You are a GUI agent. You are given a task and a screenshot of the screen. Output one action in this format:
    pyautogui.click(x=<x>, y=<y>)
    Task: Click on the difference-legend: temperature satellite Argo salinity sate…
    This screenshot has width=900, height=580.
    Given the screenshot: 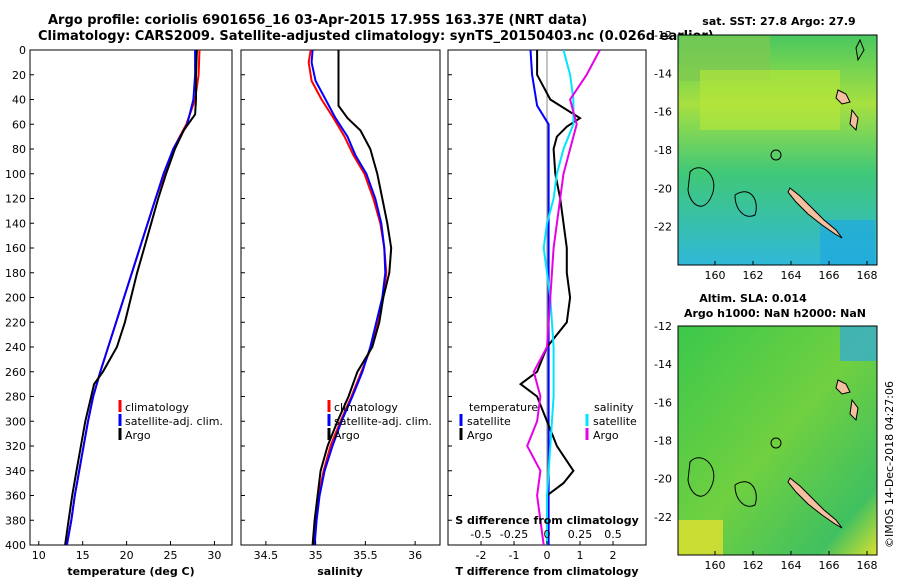 What is the action you would take?
    pyautogui.click(x=548, y=421)
    